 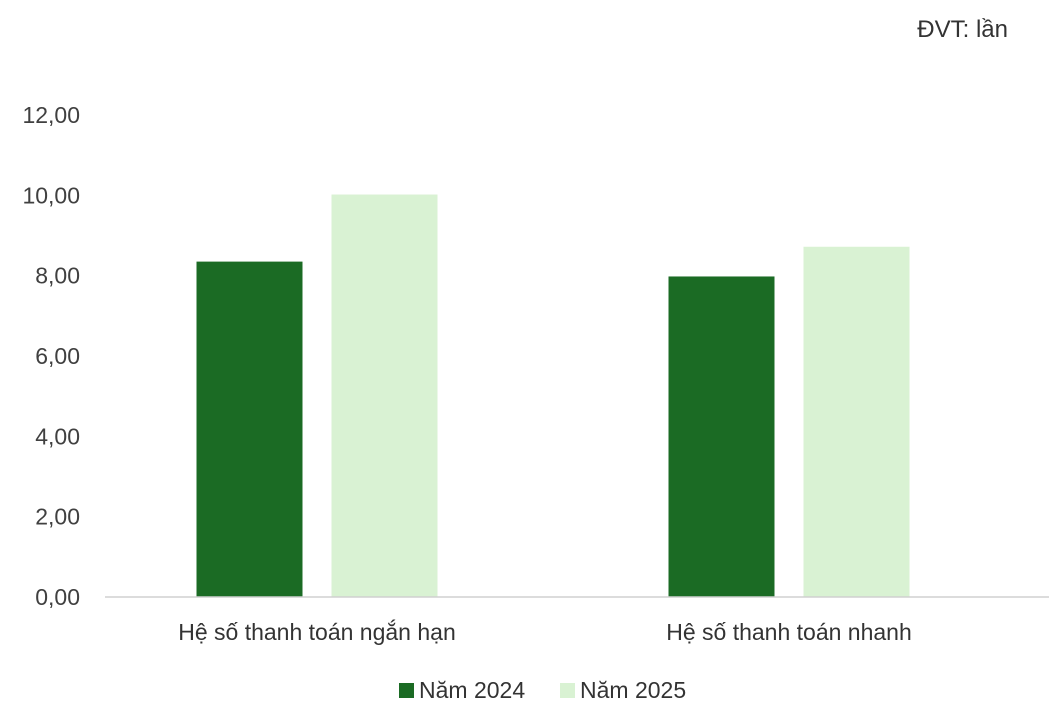 What do you see at coordinates (57, 597) in the screenshot?
I see `y-tick-label: 0,00` at bounding box center [57, 597].